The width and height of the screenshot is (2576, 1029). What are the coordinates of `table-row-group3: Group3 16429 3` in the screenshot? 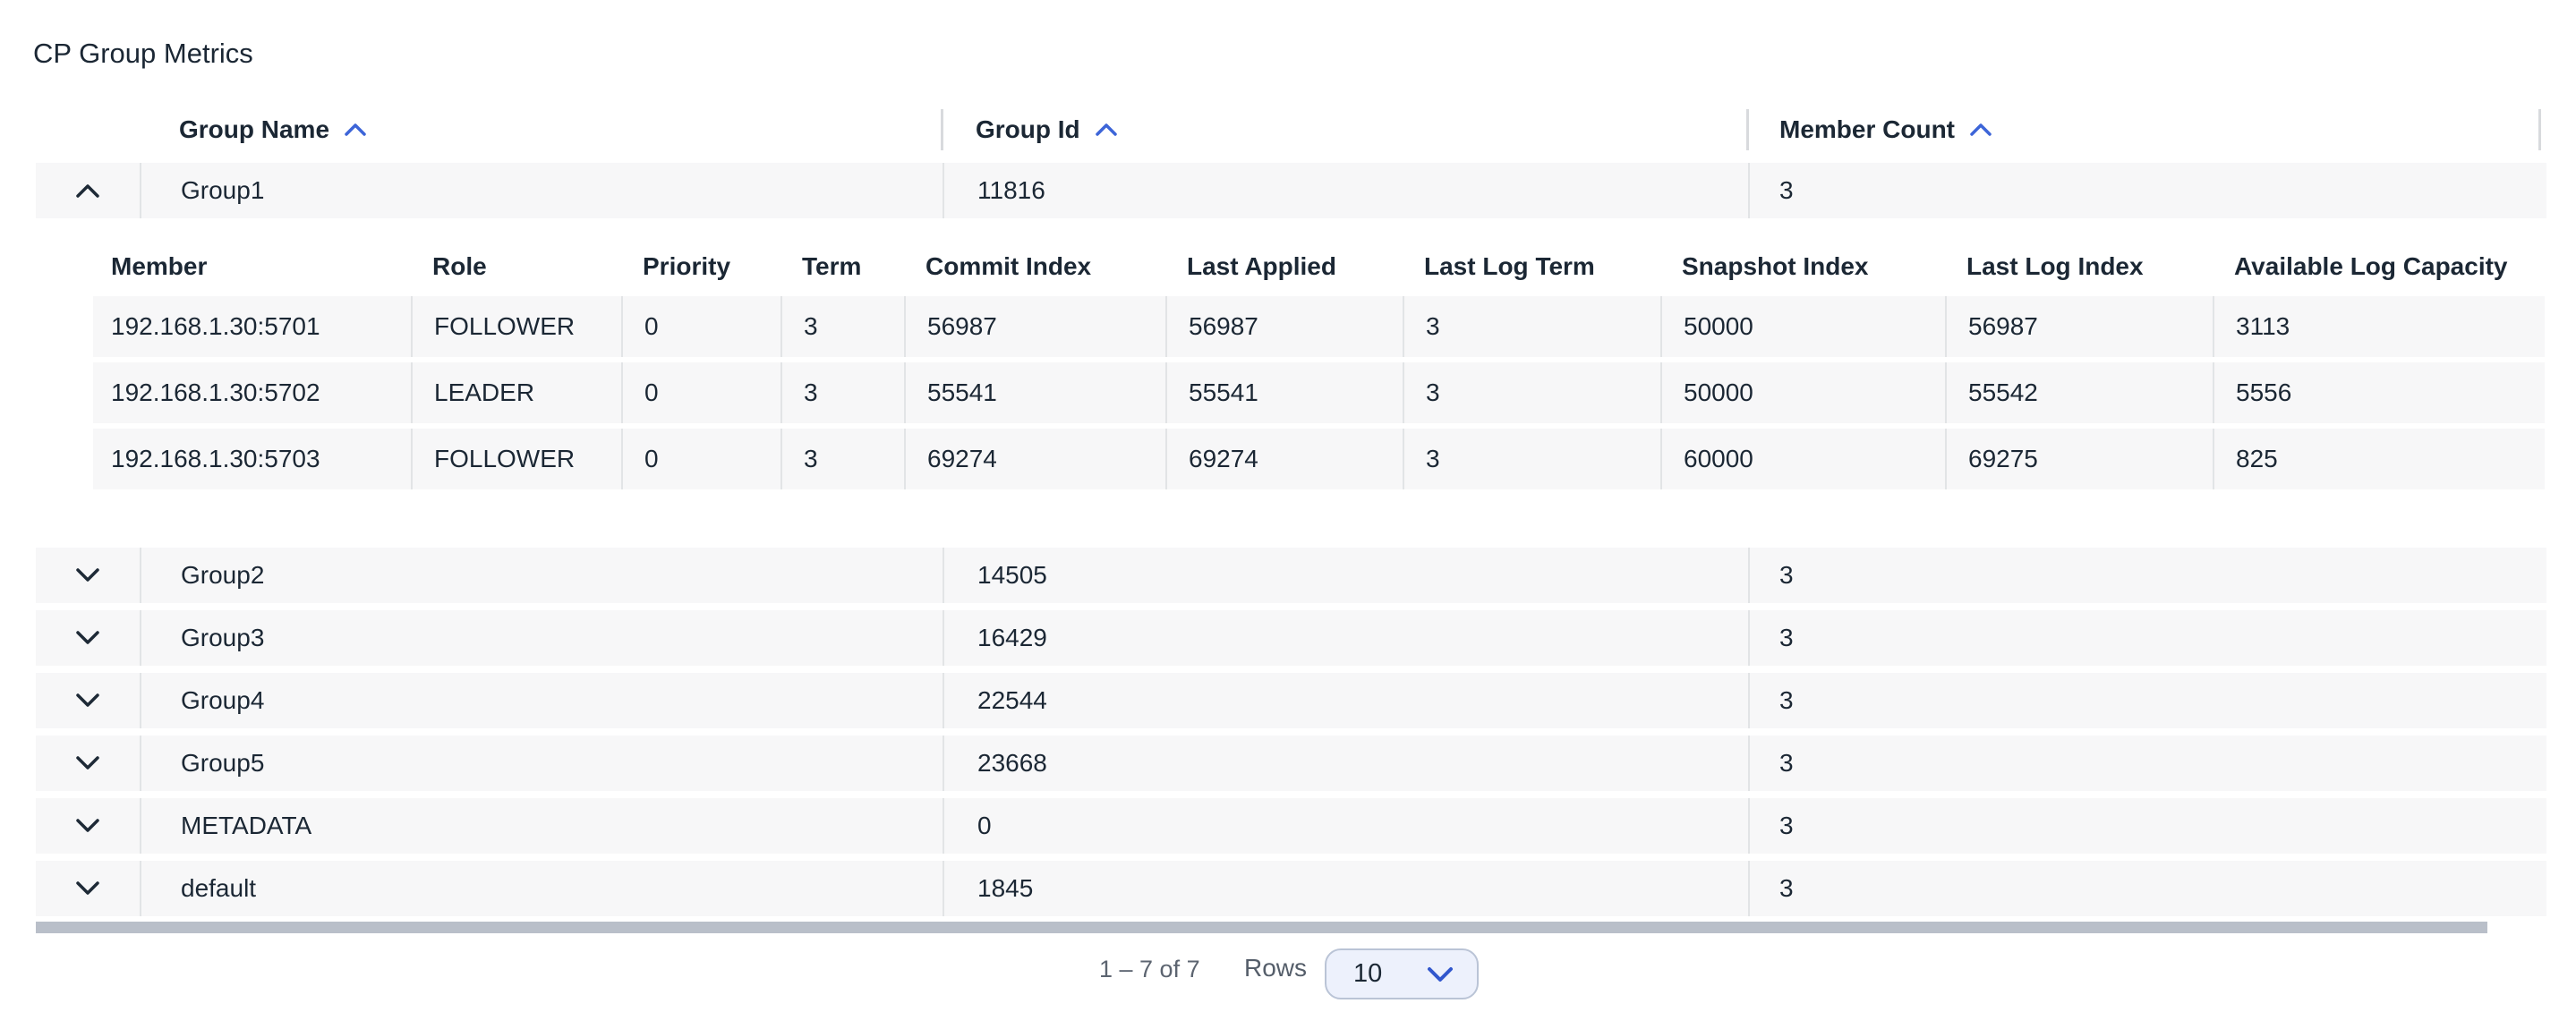 It's located at (1291, 638).